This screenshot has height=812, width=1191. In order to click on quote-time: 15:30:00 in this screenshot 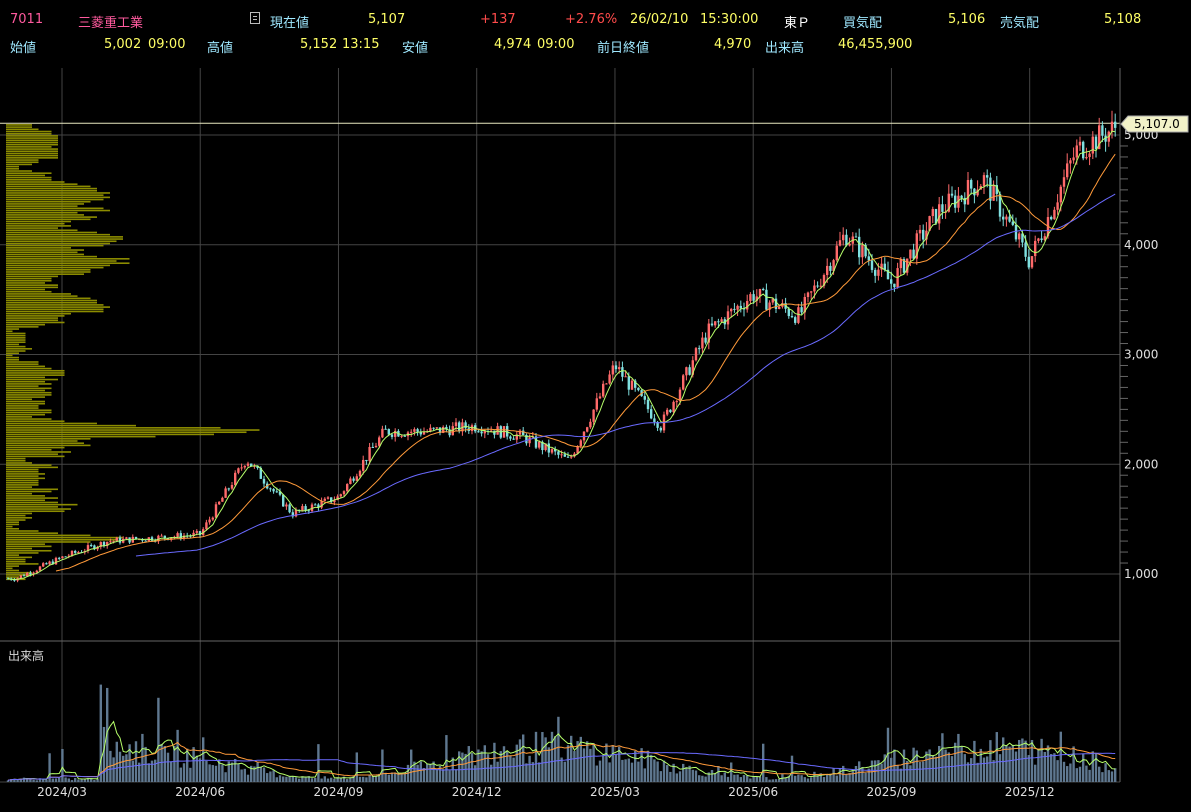, I will do `click(729, 19)`.